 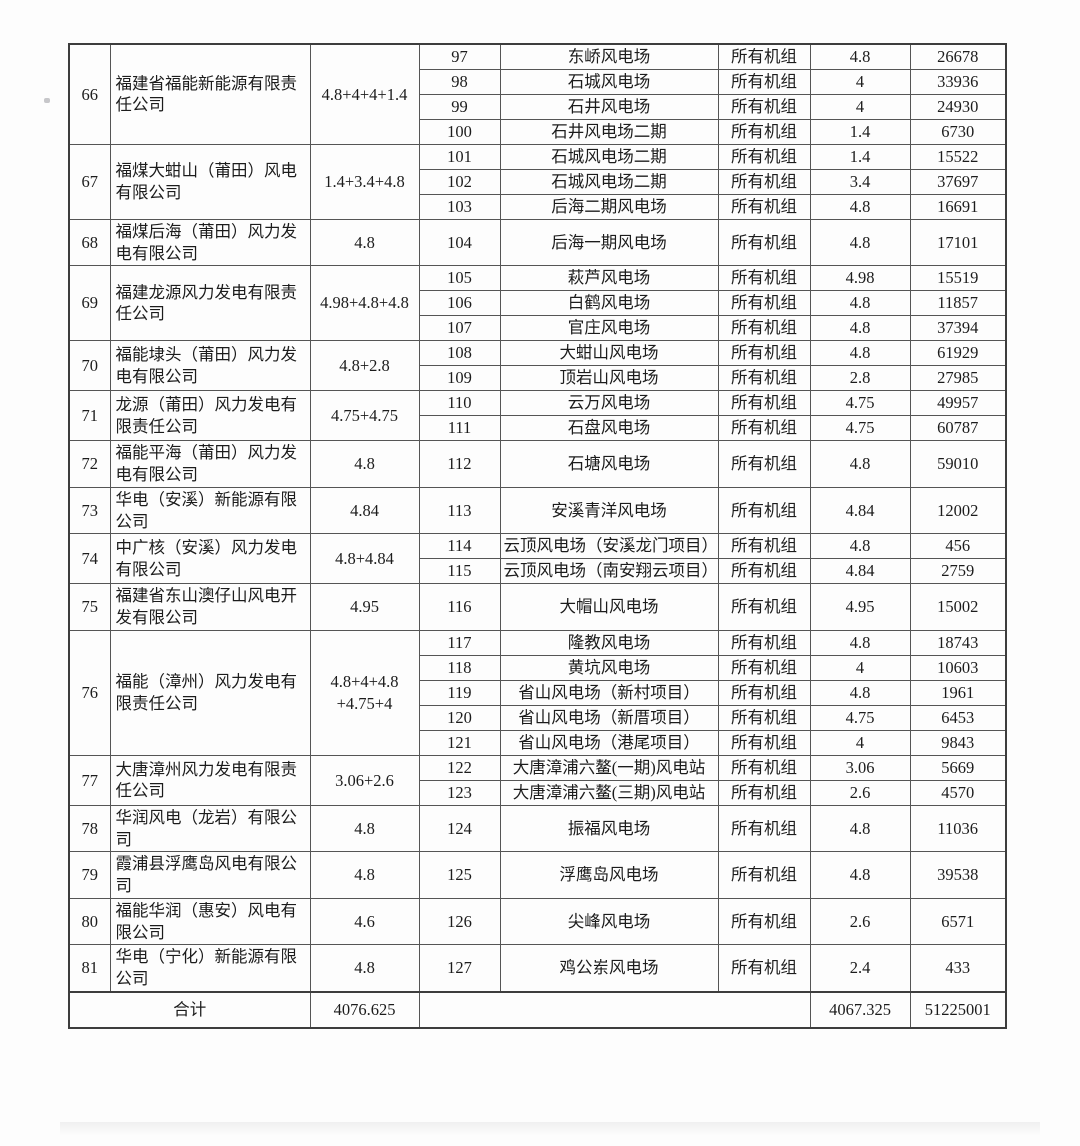 What do you see at coordinates (89, 968) in the screenshot?
I see `owner-index-cell: 81` at bounding box center [89, 968].